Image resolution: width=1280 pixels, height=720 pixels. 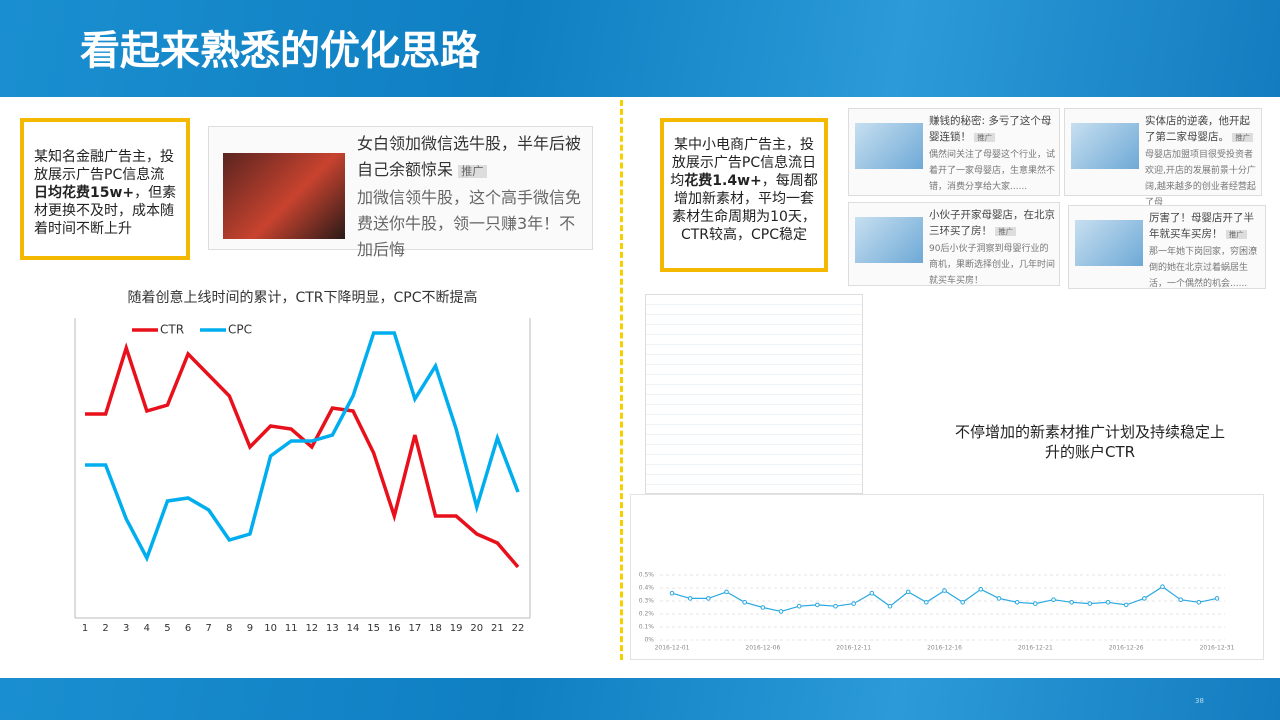 What do you see at coordinates (647, 614) in the screenshot?
I see `y-tick-label: 0.2%` at bounding box center [647, 614].